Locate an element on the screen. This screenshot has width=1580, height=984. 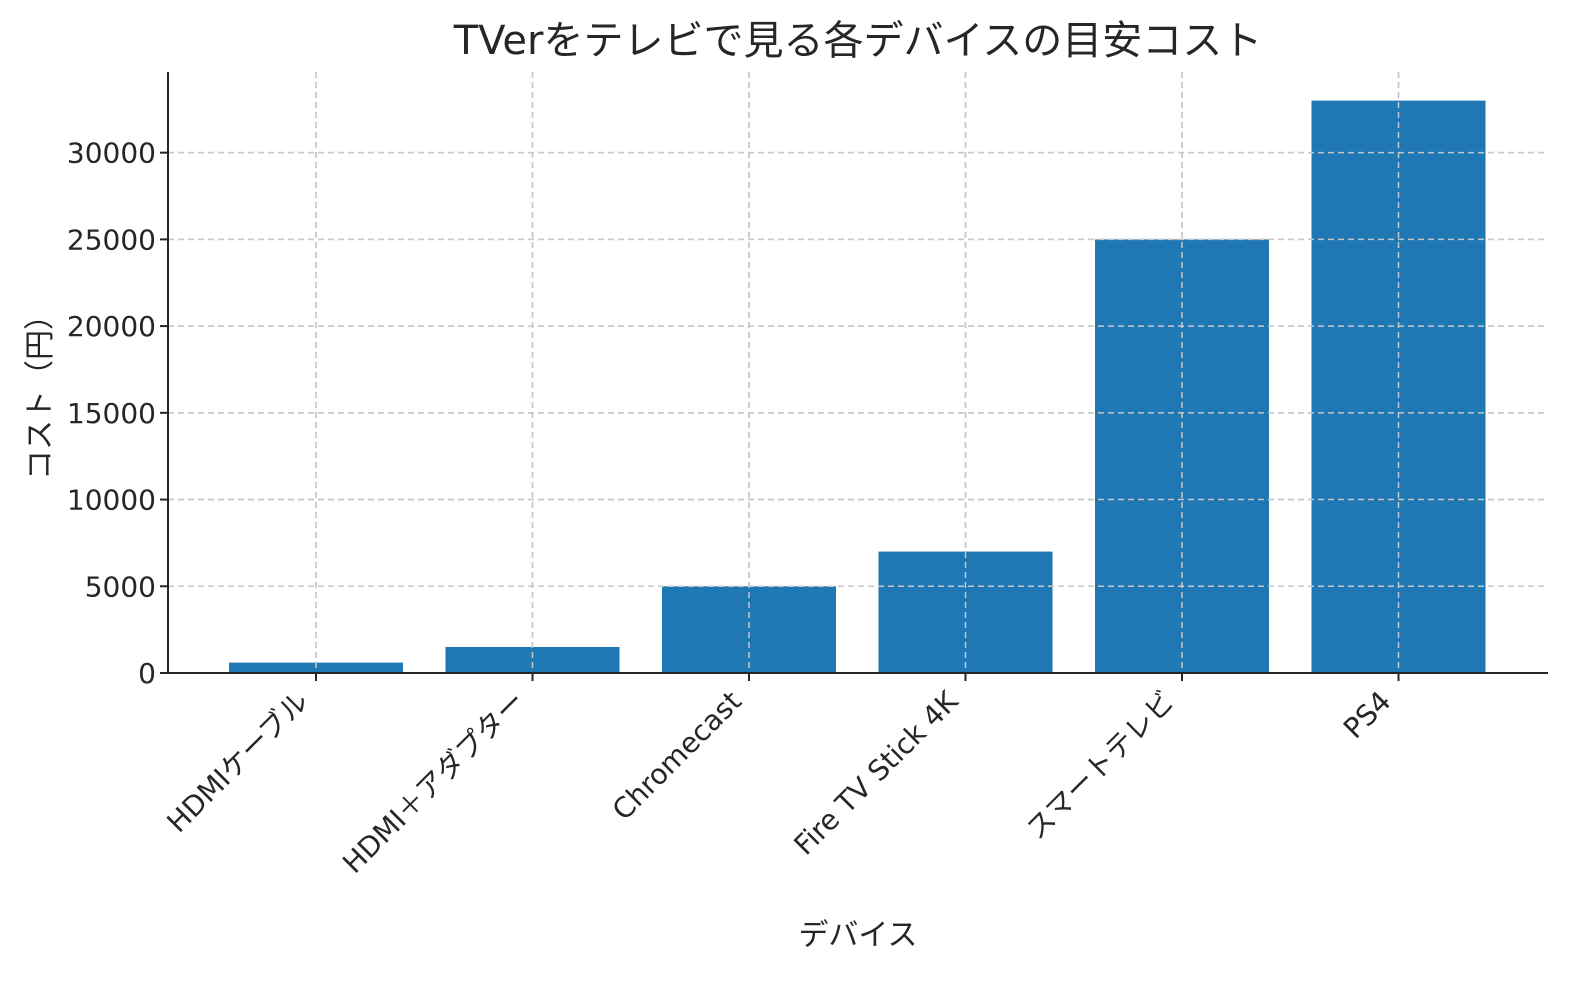
x-axis-label: デバイス is located at coordinates (857, 935).